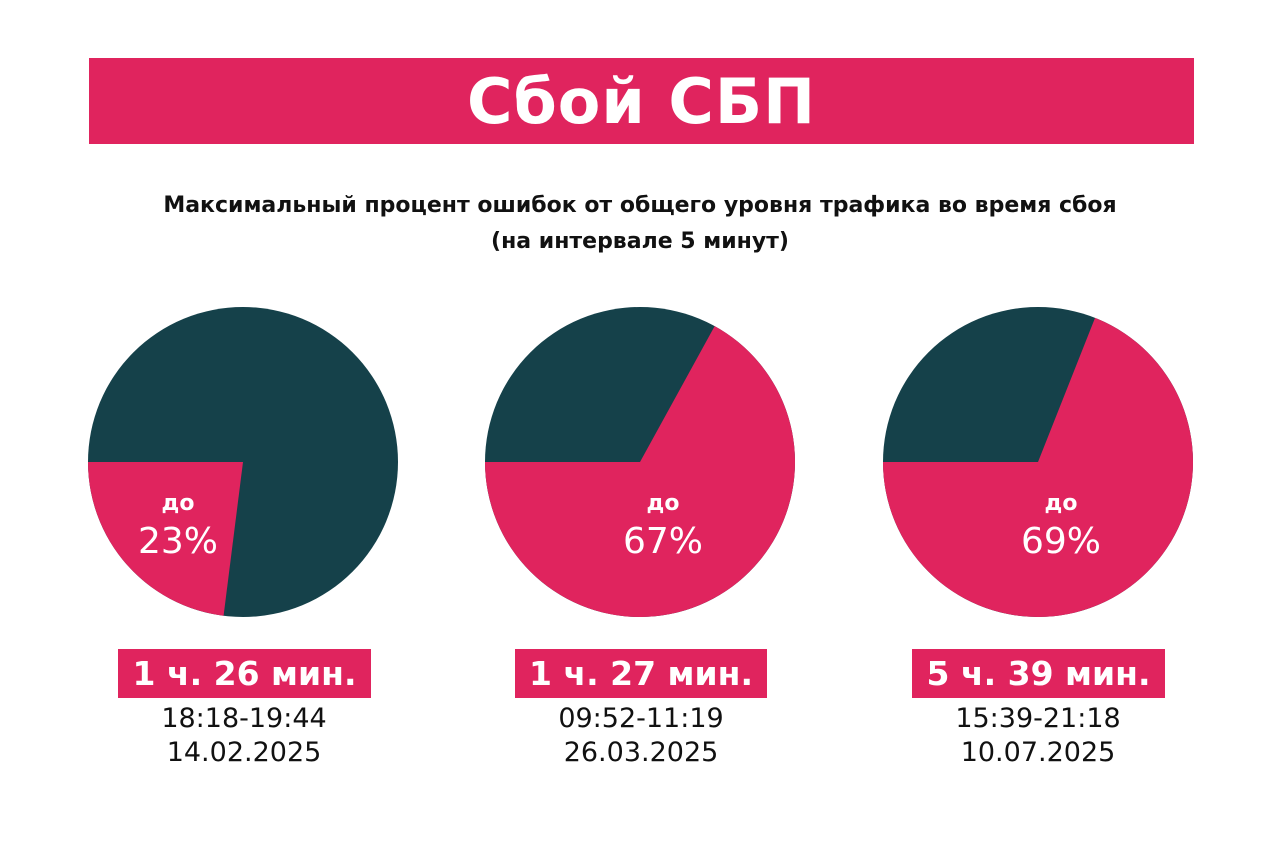 Image resolution: width=1280 pixels, height=853 pixels. I want to click on duration-badge-1: 1 ч. 26 мин., so click(244, 673).